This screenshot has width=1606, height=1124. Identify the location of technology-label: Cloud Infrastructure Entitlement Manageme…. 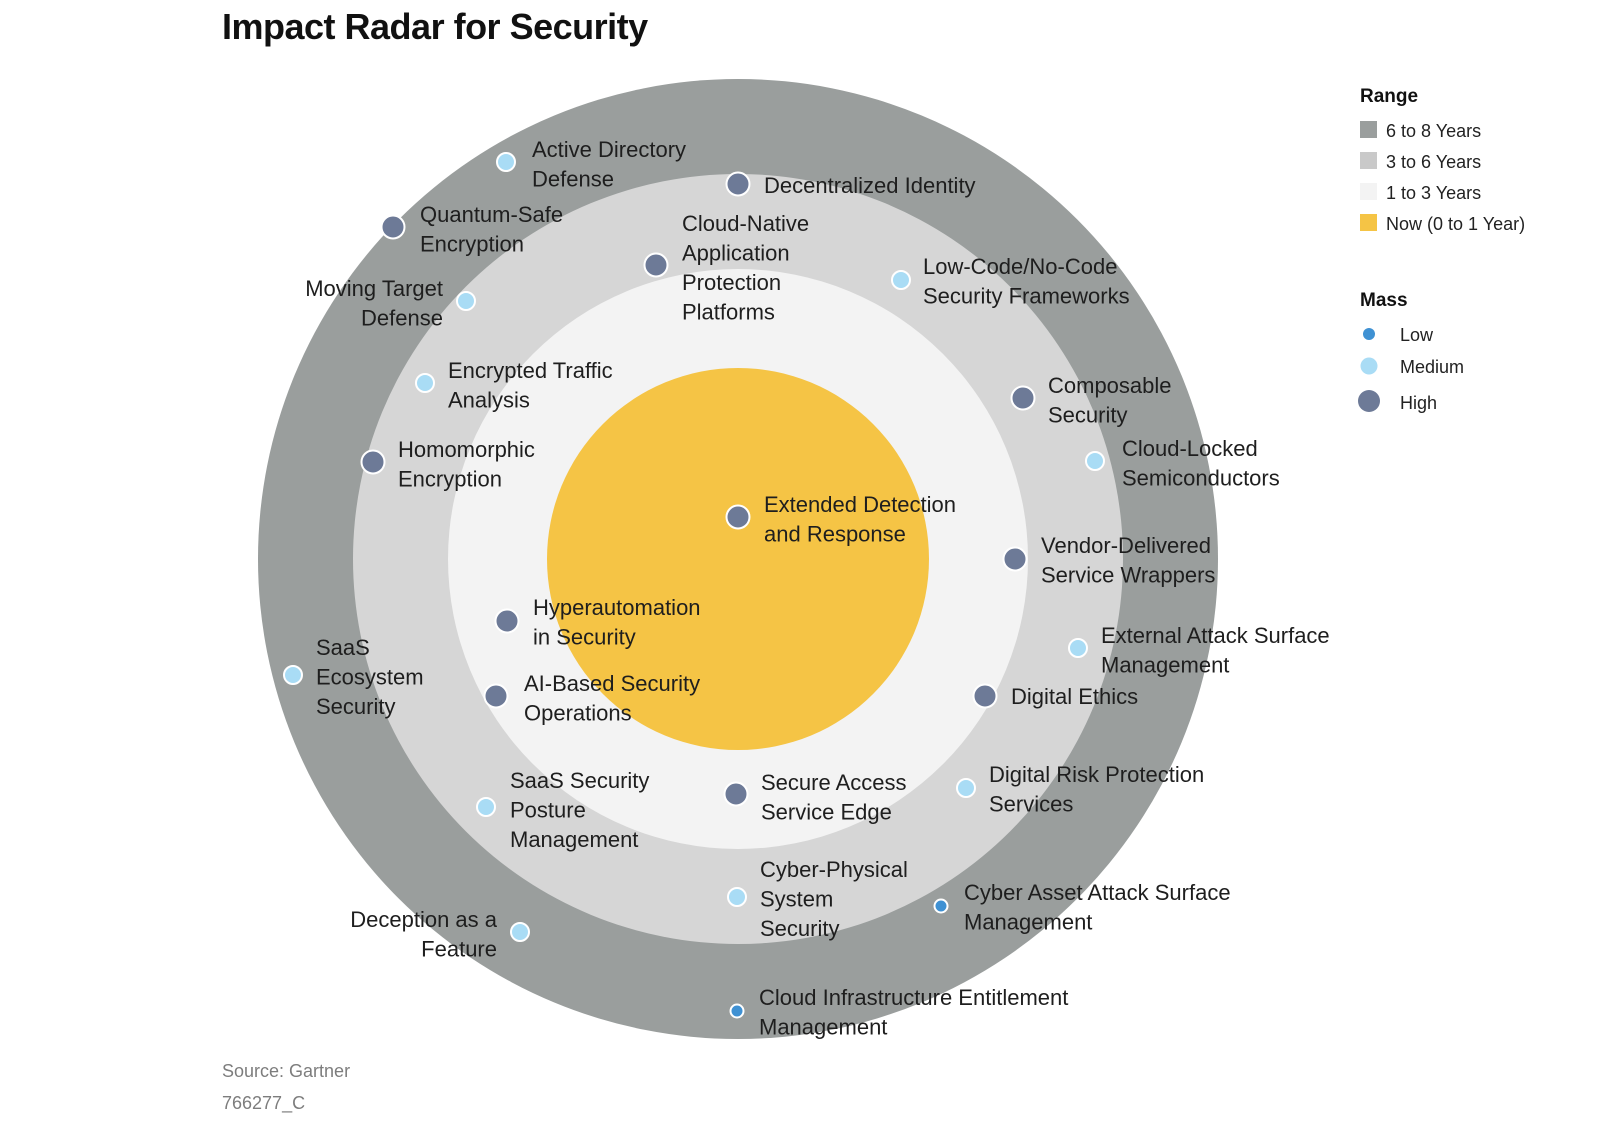
(913, 1012).